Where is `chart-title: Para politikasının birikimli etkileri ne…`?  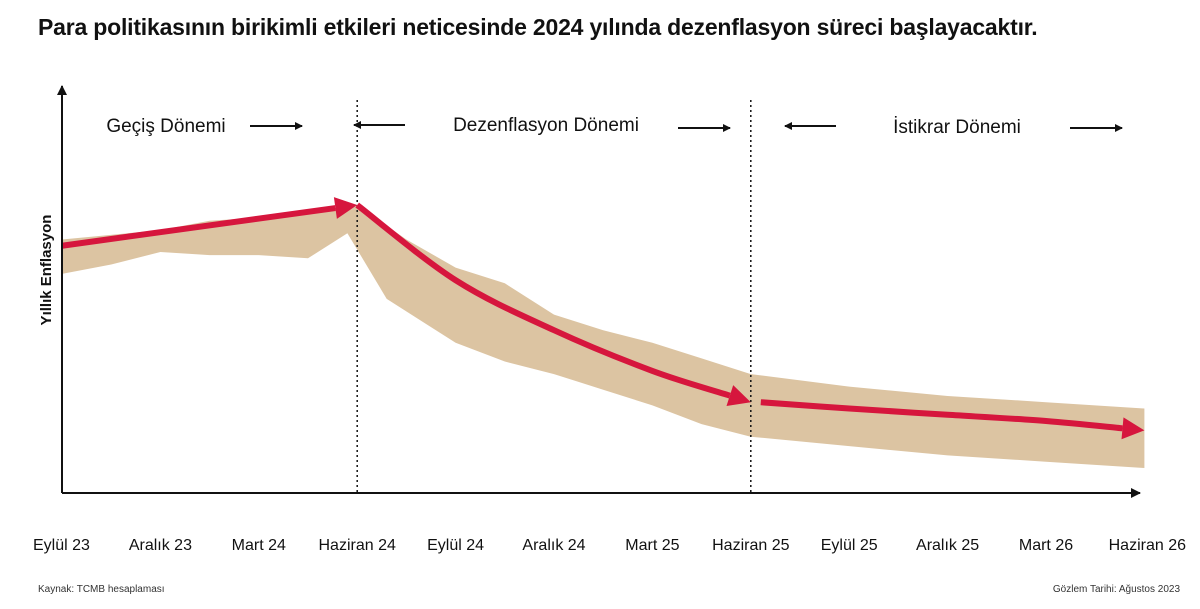
chart-title: Para politikasının birikimli etkileri ne… is located at coordinates (538, 27).